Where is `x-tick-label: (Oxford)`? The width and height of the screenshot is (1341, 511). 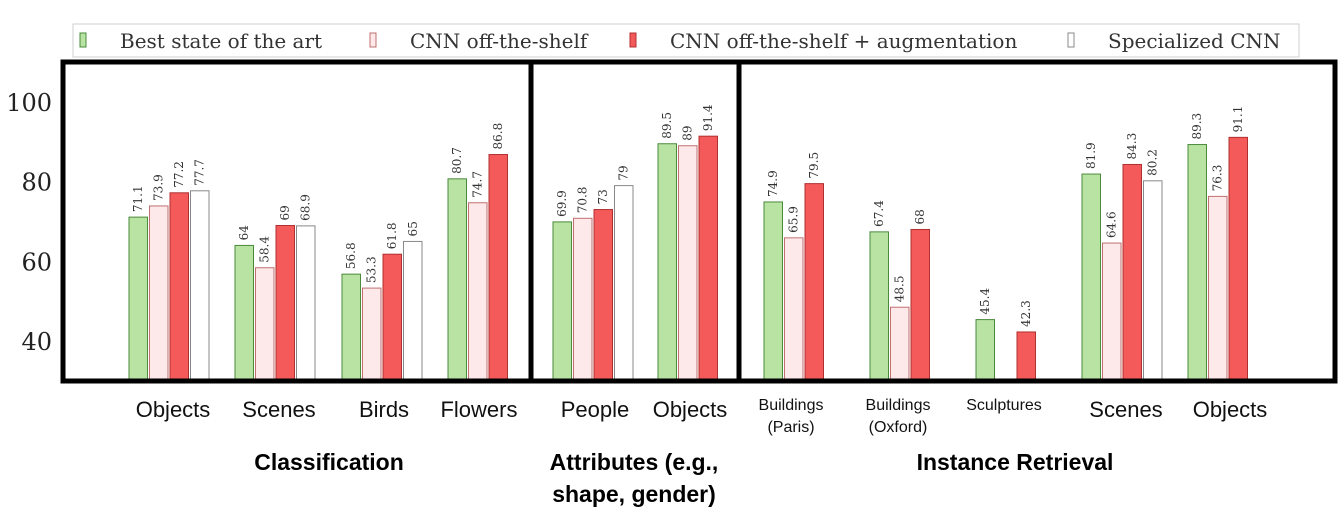 x-tick-label: (Oxford) is located at coordinates (898, 427).